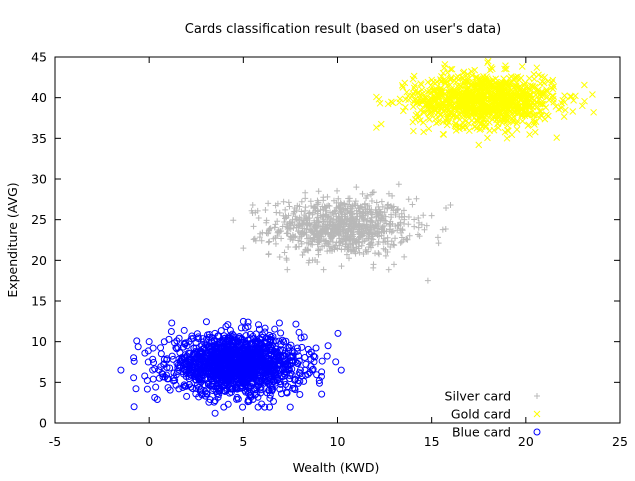 This screenshot has width=635, height=481. Describe the element at coordinates (39, 179) in the screenshot. I see `y-tick-label: 30` at that location.